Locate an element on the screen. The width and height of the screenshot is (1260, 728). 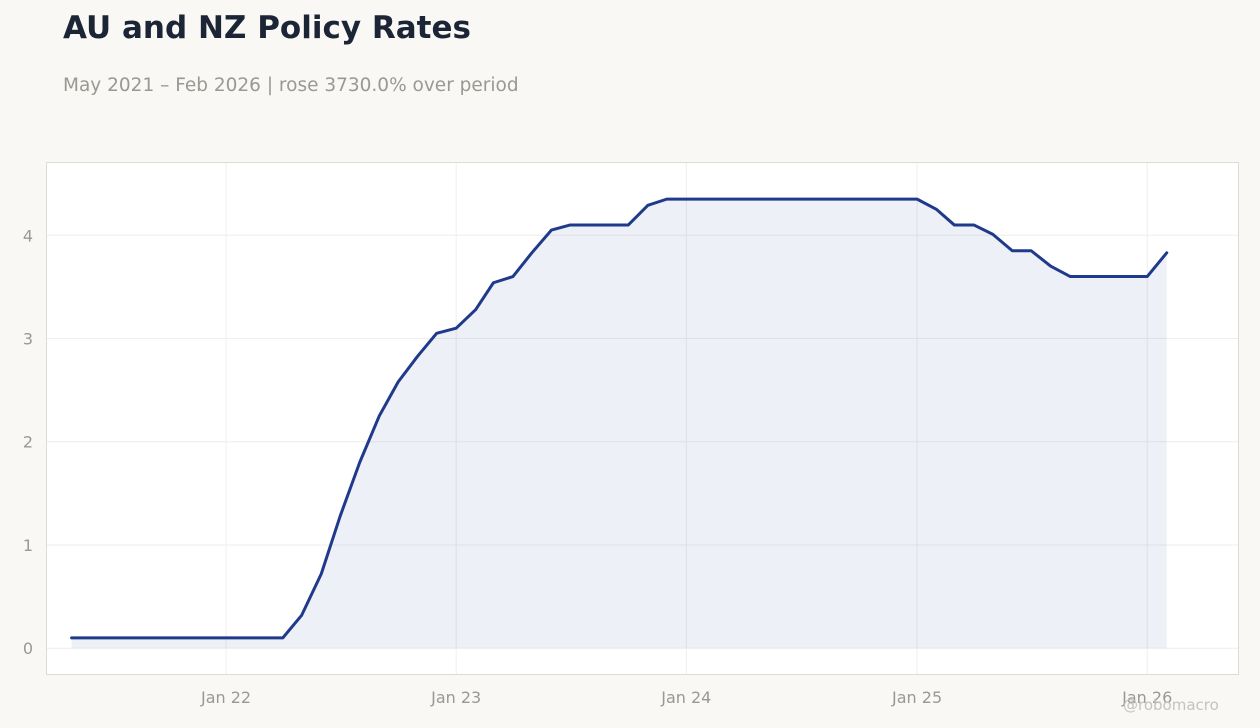
y-tick-labels: 0 1 2 3 4 is located at coordinates (28, 442).